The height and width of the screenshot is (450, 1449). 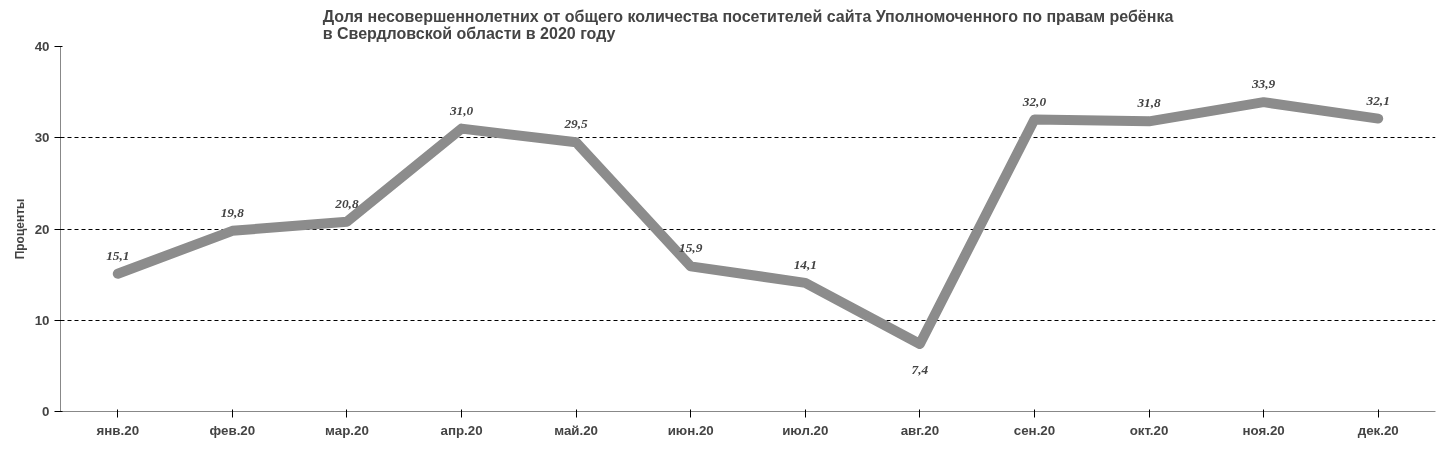 What do you see at coordinates (461, 430) in the screenshot?
I see `x-tick-label: апр.20` at bounding box center [461, 430].